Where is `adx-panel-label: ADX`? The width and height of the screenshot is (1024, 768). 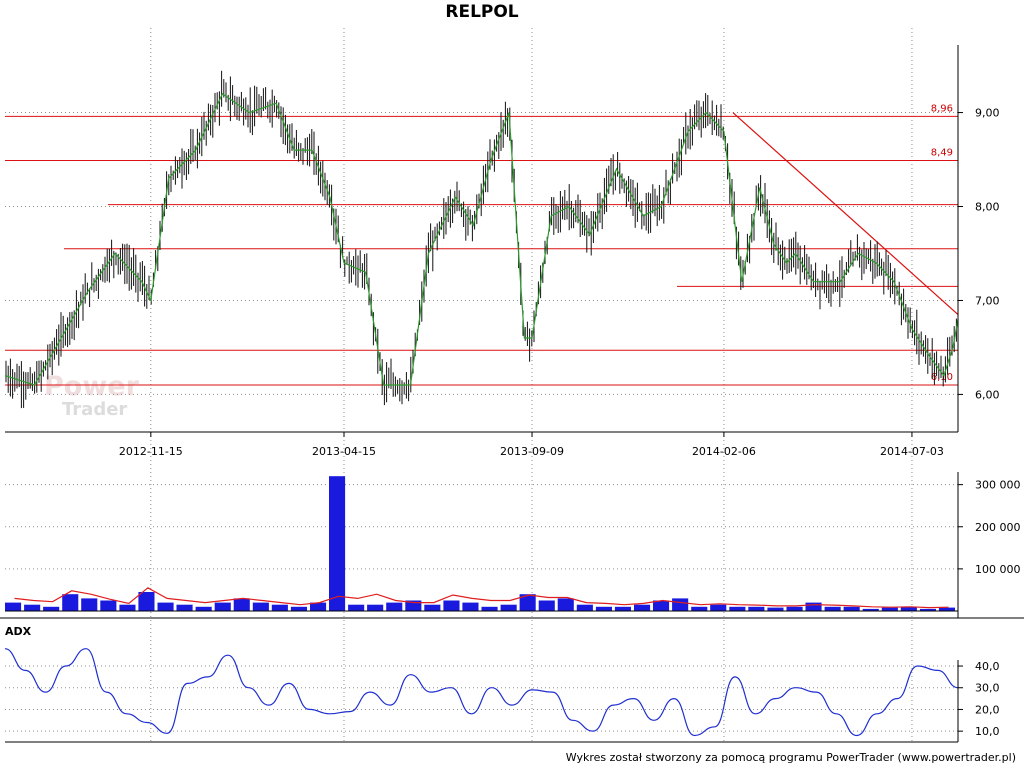 adx-panel-label: ADX is located at coordinates (18, 631).